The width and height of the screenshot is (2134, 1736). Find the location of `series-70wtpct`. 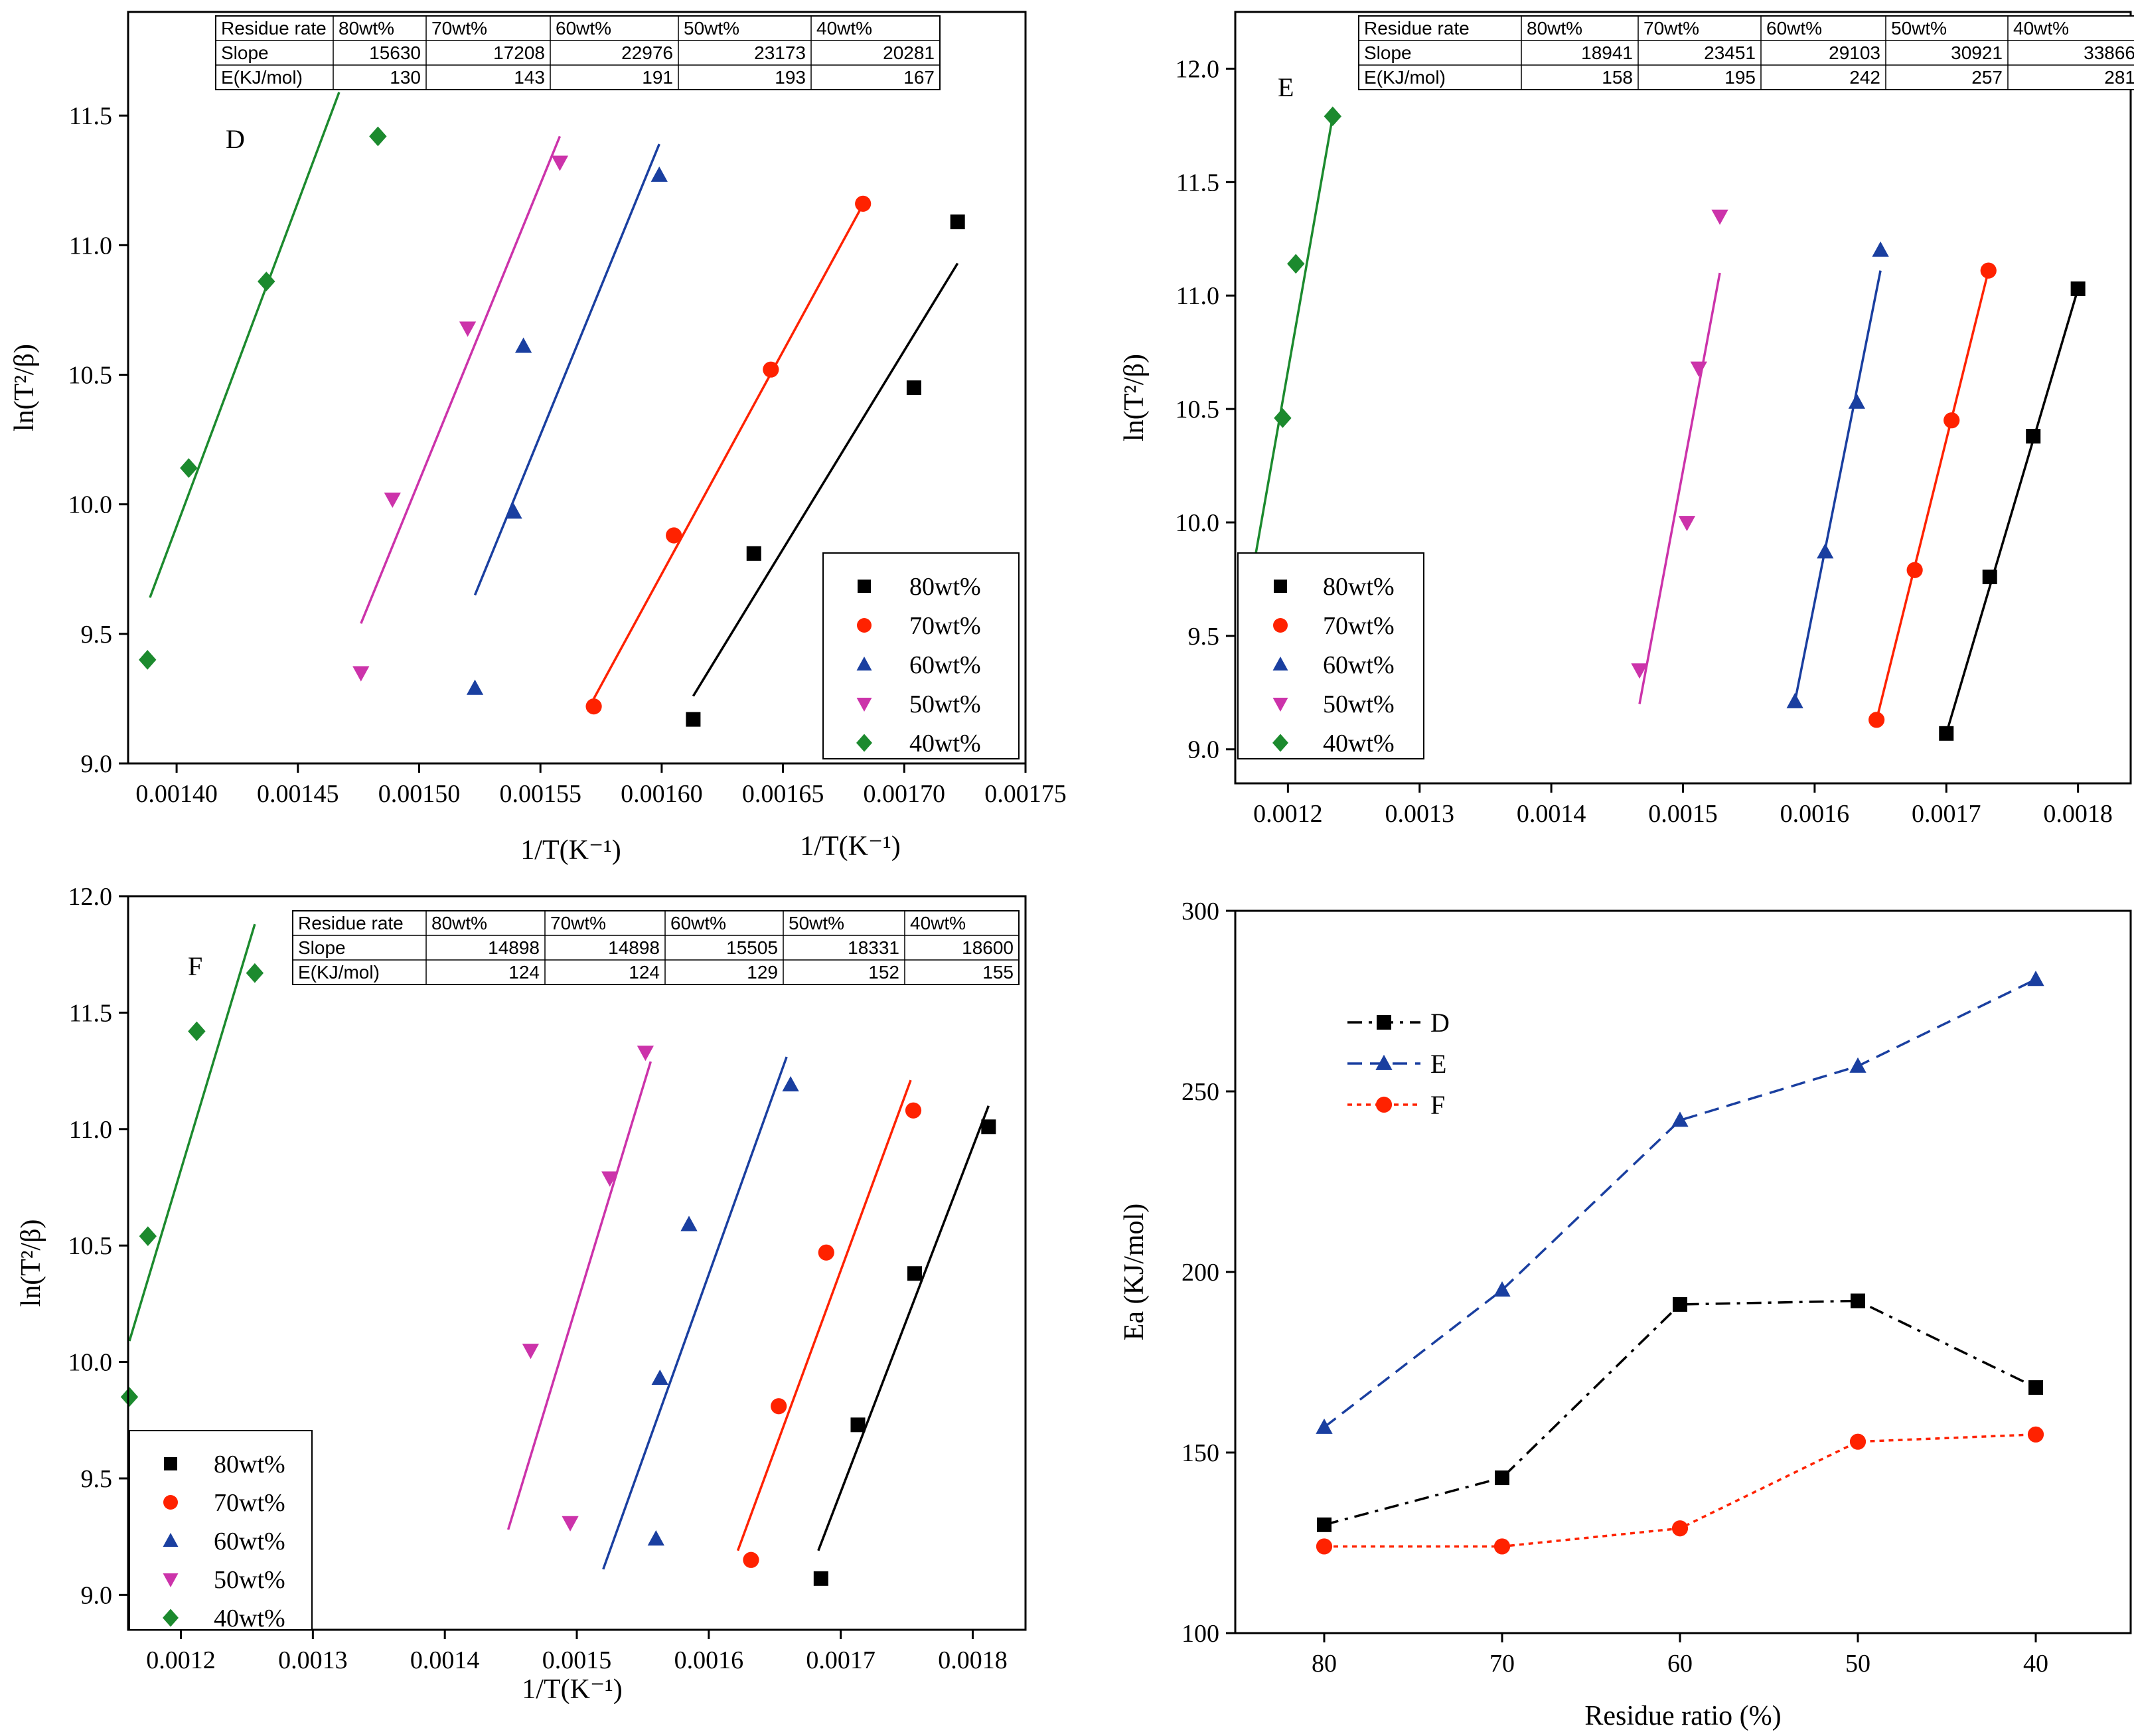

series-70wtpct is located at coordinates (829, 1323).